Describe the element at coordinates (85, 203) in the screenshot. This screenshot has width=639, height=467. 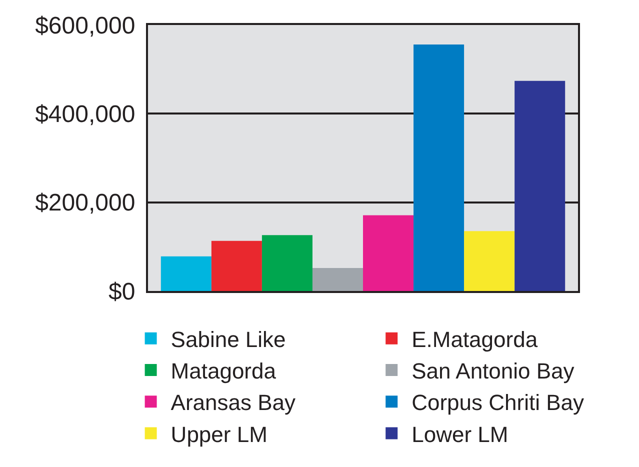
I see `y-tick-label: $200,000` at that location.